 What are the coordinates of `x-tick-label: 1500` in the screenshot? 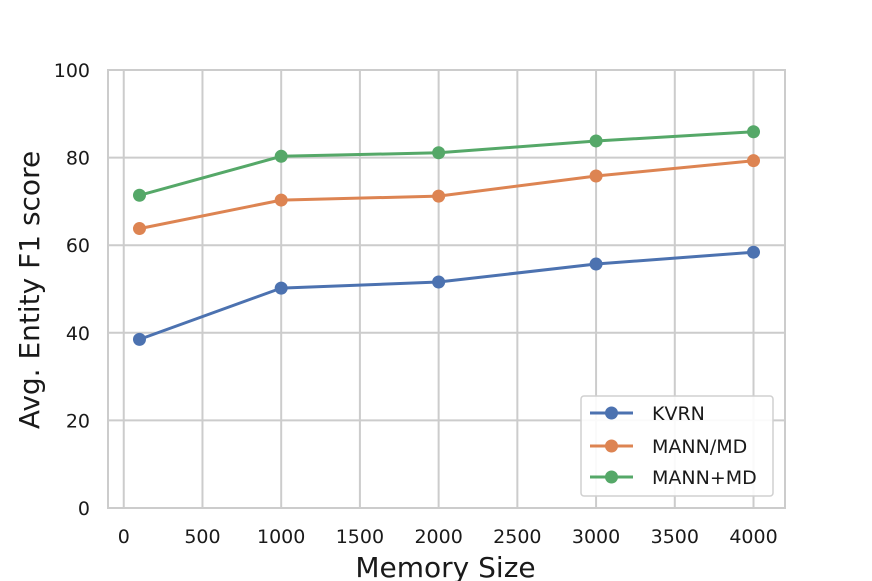 It's located at (360, 537).